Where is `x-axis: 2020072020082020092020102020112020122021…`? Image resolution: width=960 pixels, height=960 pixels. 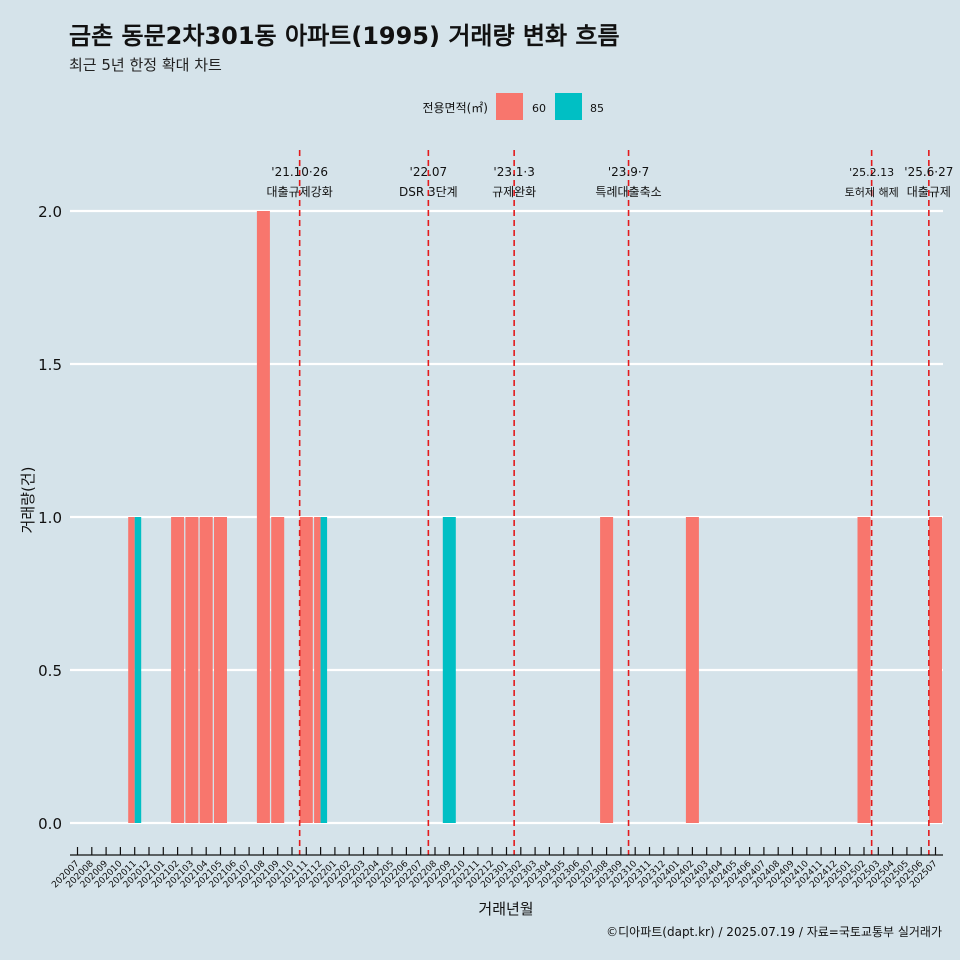
x-axis: 2020072020082020092020102020112020122021… is located at coordinates (496, 868).